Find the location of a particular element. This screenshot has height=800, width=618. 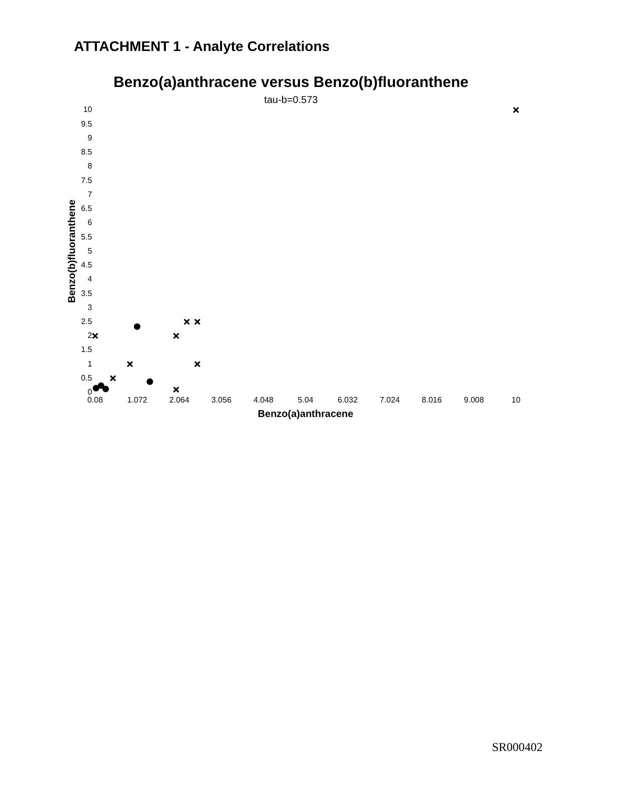

y-axis-title: Benzo(b)fluoranthene is located at coordinates (72, 251).